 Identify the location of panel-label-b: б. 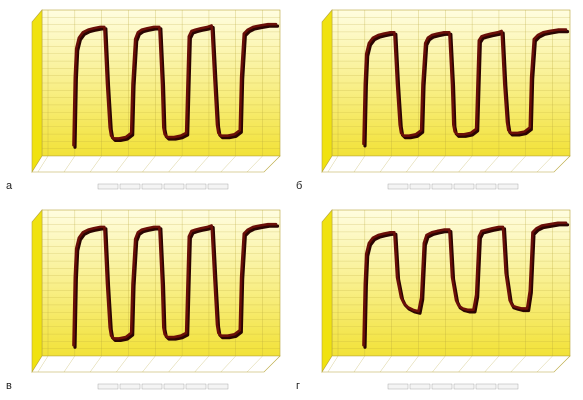
(299, 186).